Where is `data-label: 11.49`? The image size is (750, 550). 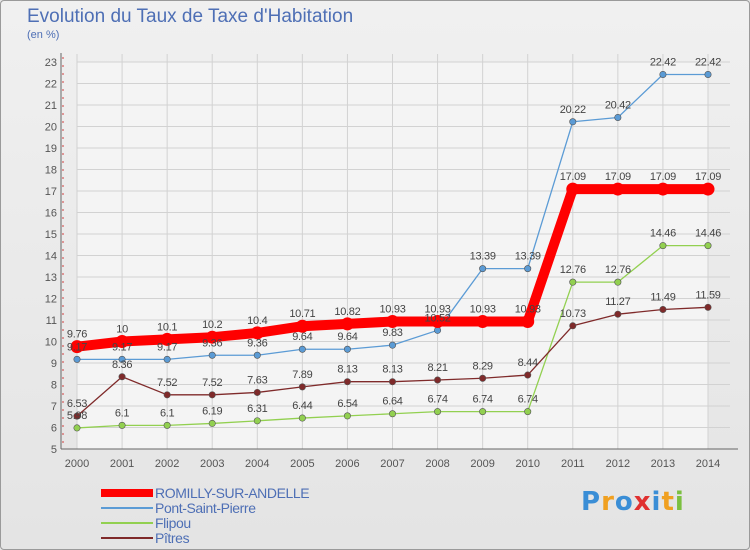 data-label: 11.49 is located at coordinates (662, 297).